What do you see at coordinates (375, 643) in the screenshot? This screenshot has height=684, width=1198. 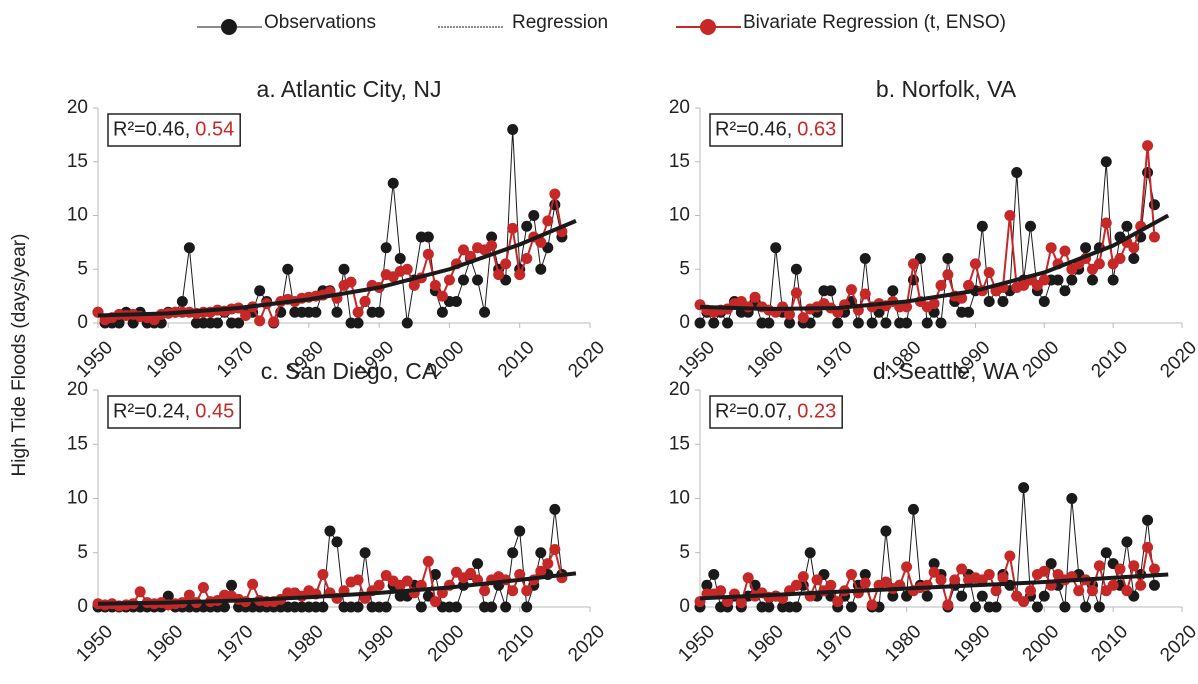 I see `x-tick-label: 1990` at bounding box center [375, 643].